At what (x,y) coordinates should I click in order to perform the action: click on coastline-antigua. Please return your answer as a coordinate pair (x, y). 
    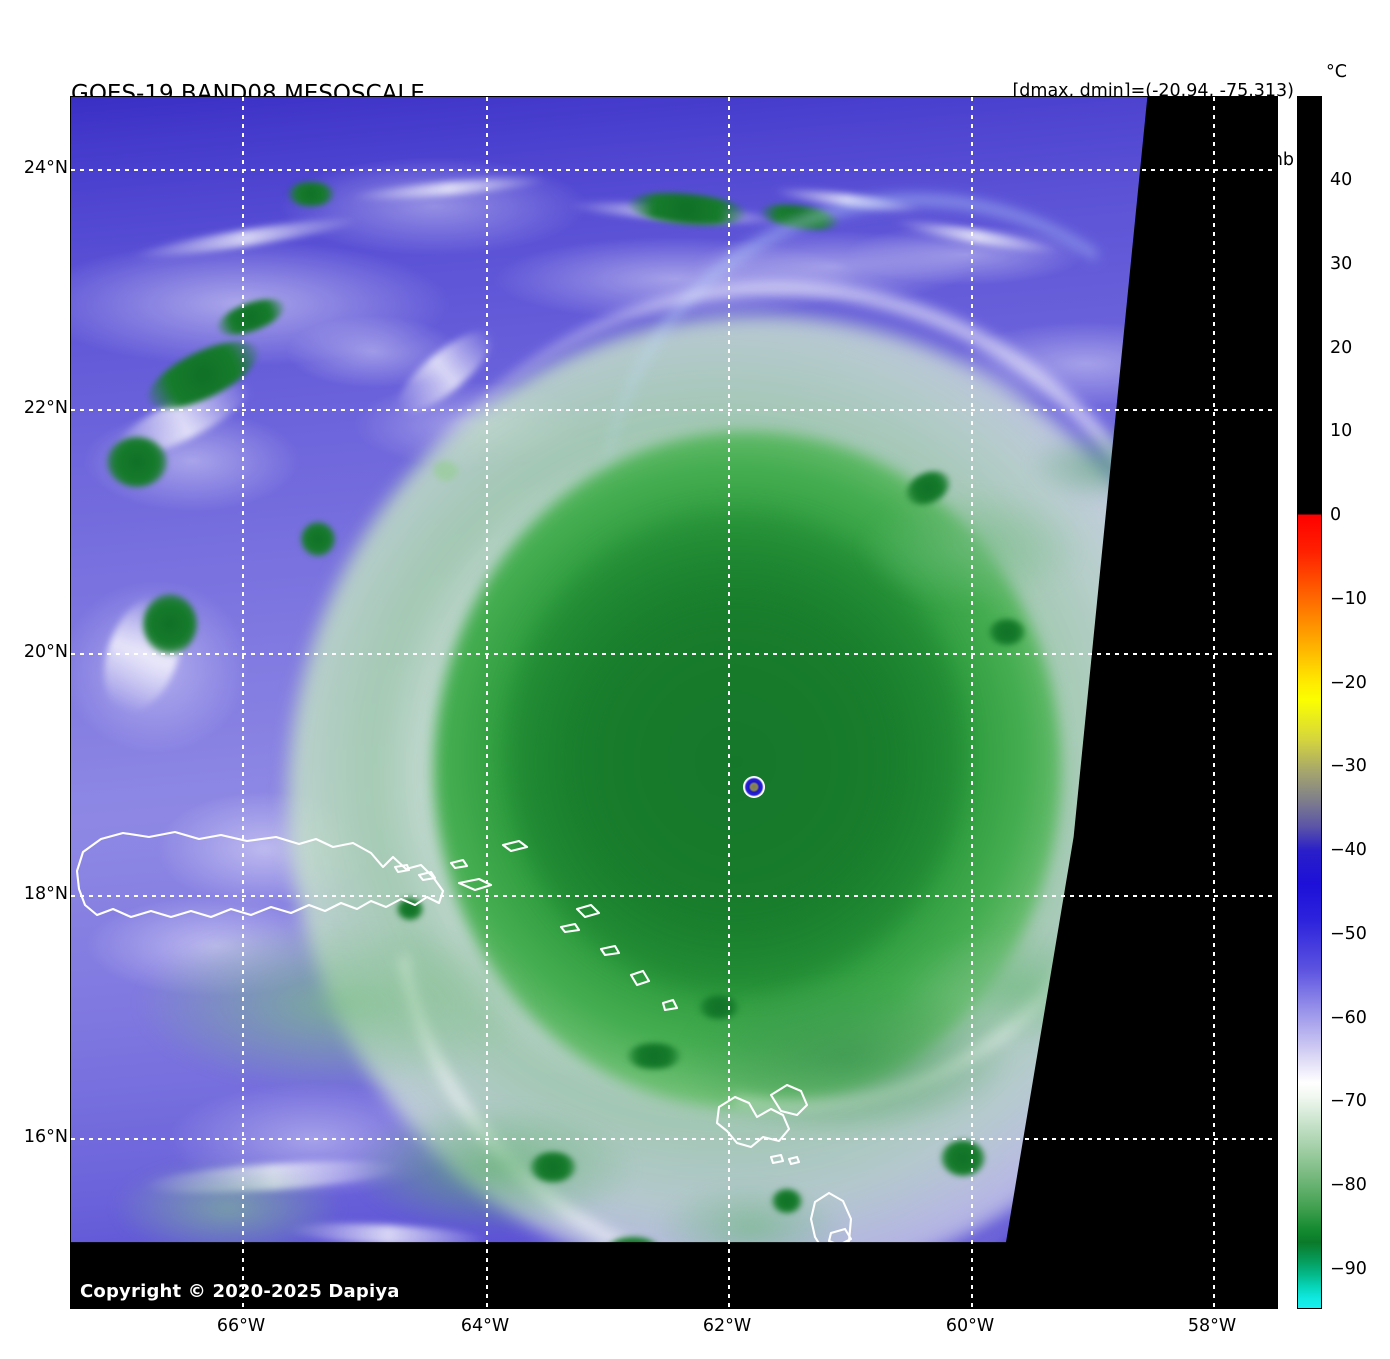
    Looking at the image, I should click on (588, 911).